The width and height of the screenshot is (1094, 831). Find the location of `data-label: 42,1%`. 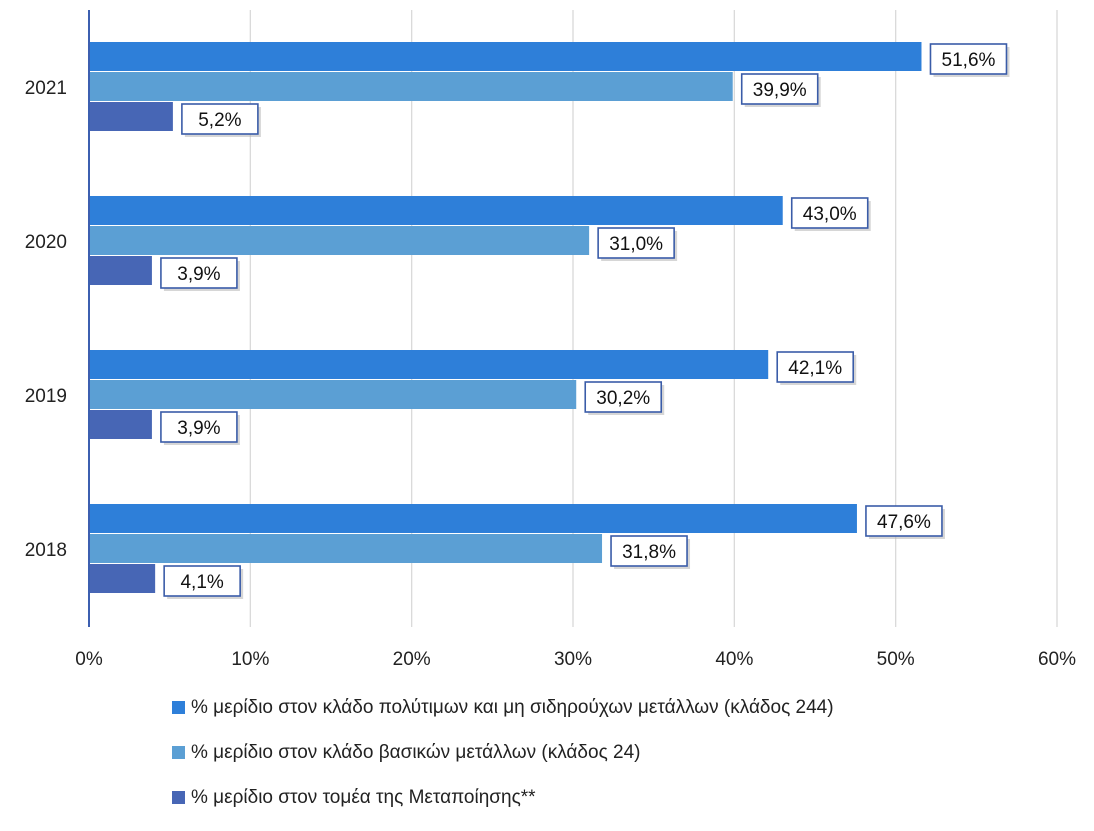

data-label: 42,1% is located at coordinates (816, 368).